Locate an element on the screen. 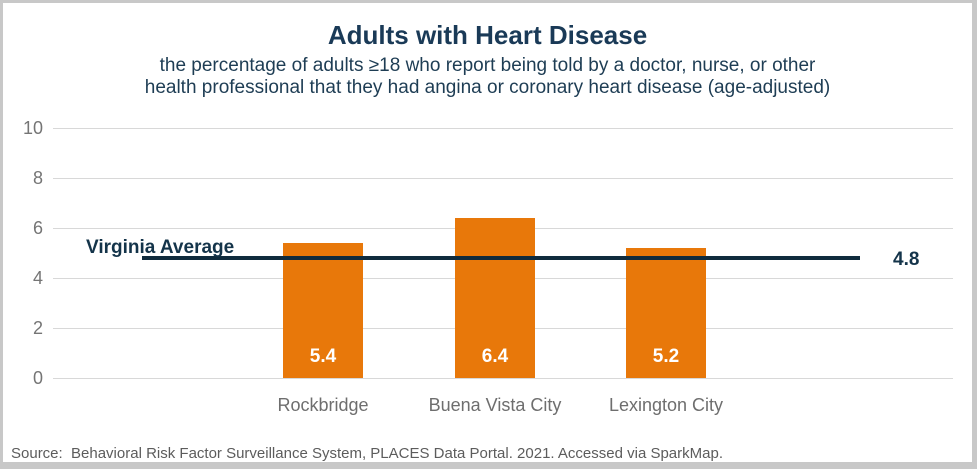 Image resolution: width=977 pixels, height=469 pixels. category-label-lexington-city: Lexington City is located at coordinates (666, 405).